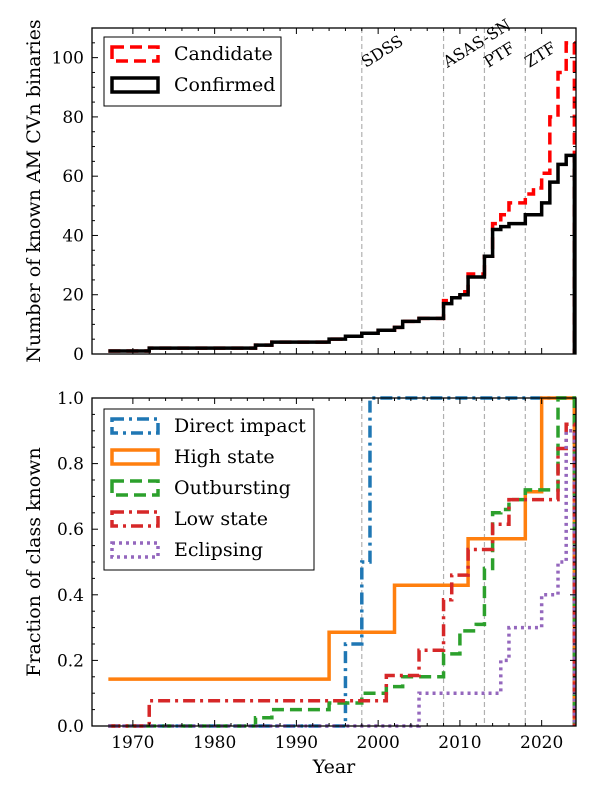 This screenshot has height=800, width=600. Describe the element at coordinates (73, 177) in the screenshot. I see `y-tick-label: 60` at that location.